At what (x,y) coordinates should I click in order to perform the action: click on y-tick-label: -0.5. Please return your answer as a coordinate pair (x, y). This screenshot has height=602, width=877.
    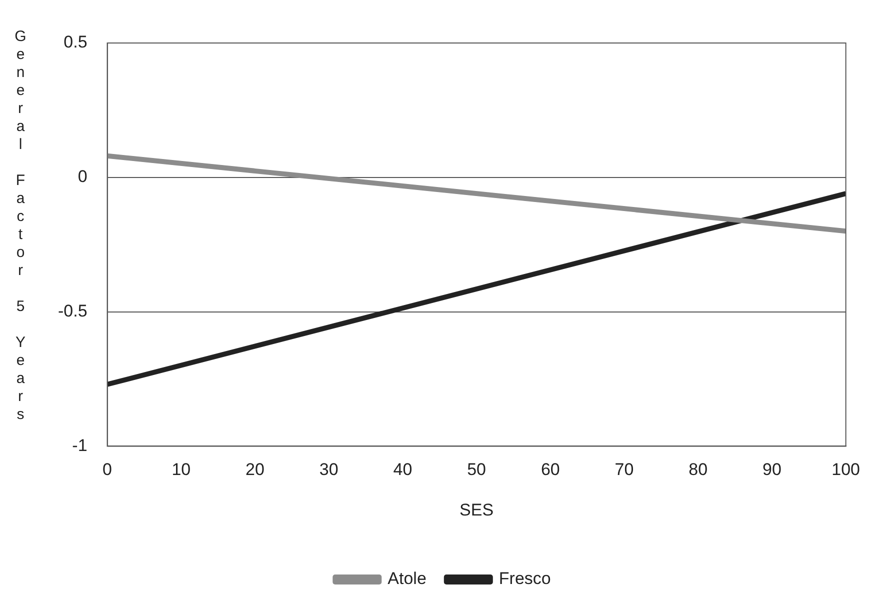
    Looking at the image, I should click on (73, 310).